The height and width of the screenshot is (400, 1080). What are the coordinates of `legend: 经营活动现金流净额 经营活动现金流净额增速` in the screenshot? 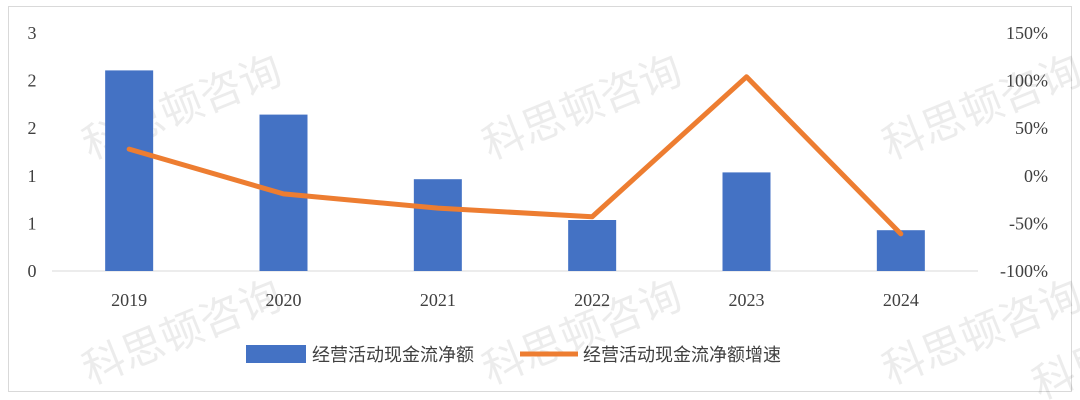 It's located at (513, 355).